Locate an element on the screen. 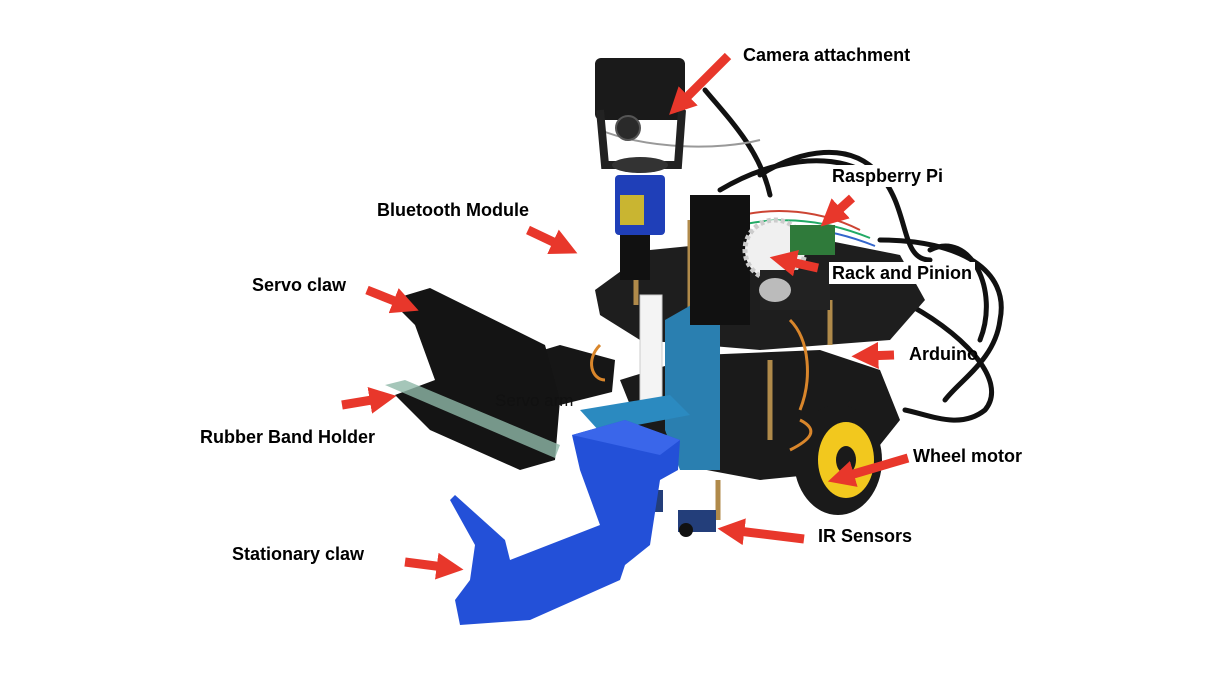 The width and height of the screenshot is (1216, 676). arrow-stationary-claw is located at coordinates (434, 566).